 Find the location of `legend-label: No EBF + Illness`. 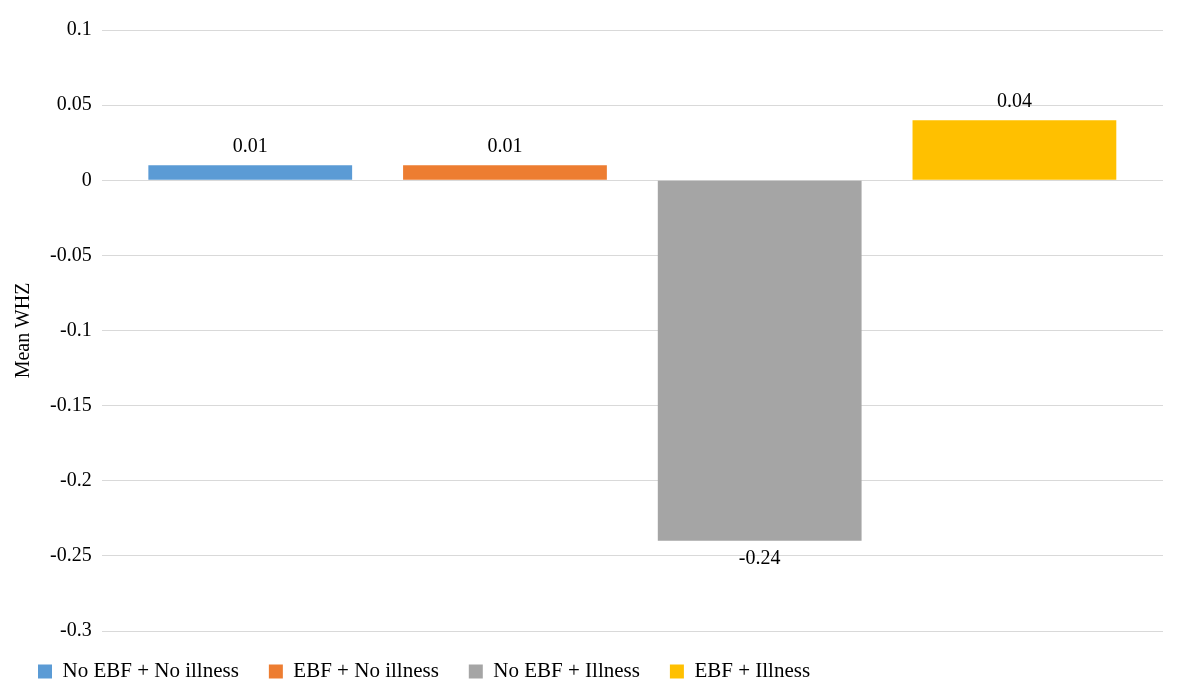

legend-label: No EBF + Illness is located at coordinates (566, 670).